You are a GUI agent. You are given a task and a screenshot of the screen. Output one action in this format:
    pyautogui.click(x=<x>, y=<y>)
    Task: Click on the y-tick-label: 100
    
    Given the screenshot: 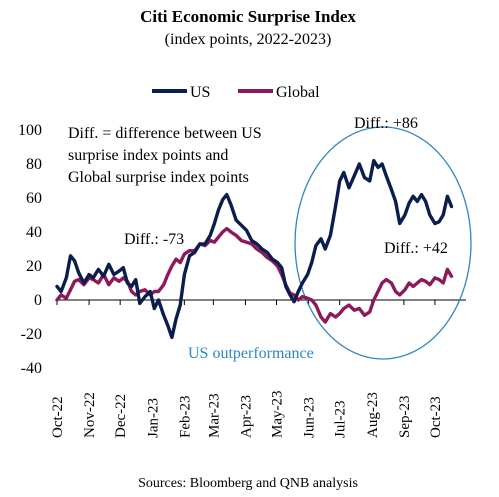 What is the action you would take?
    pyautogui.click(x=30, y=130)
    